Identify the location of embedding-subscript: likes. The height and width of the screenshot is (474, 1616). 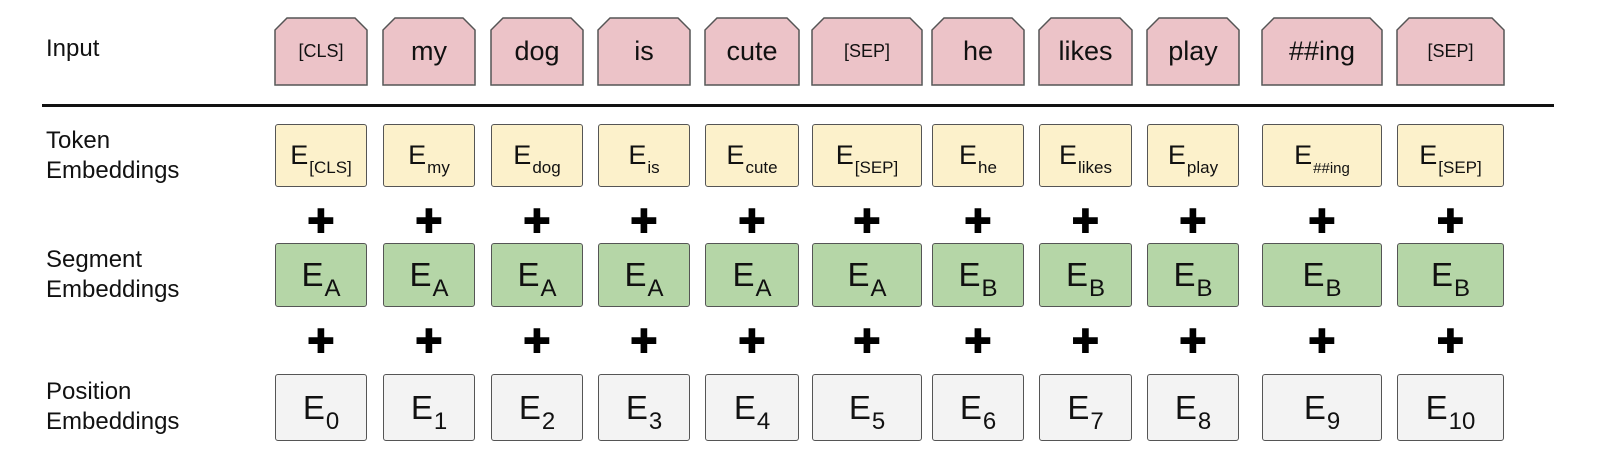
(1095, 167).